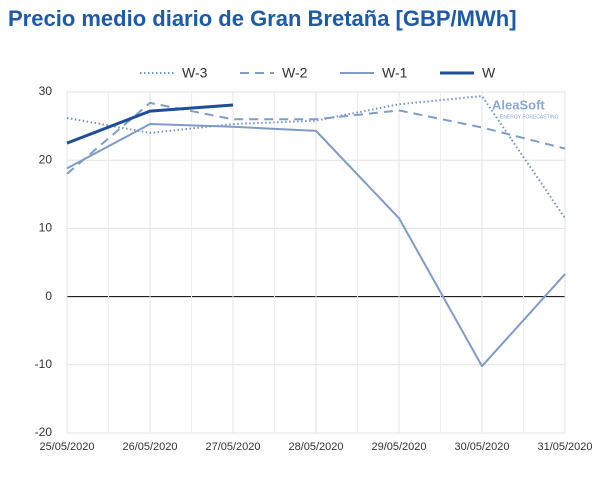  Describe the element at coordinates (489, 73) in the screenshot. I see `legend-label: W` at that location.